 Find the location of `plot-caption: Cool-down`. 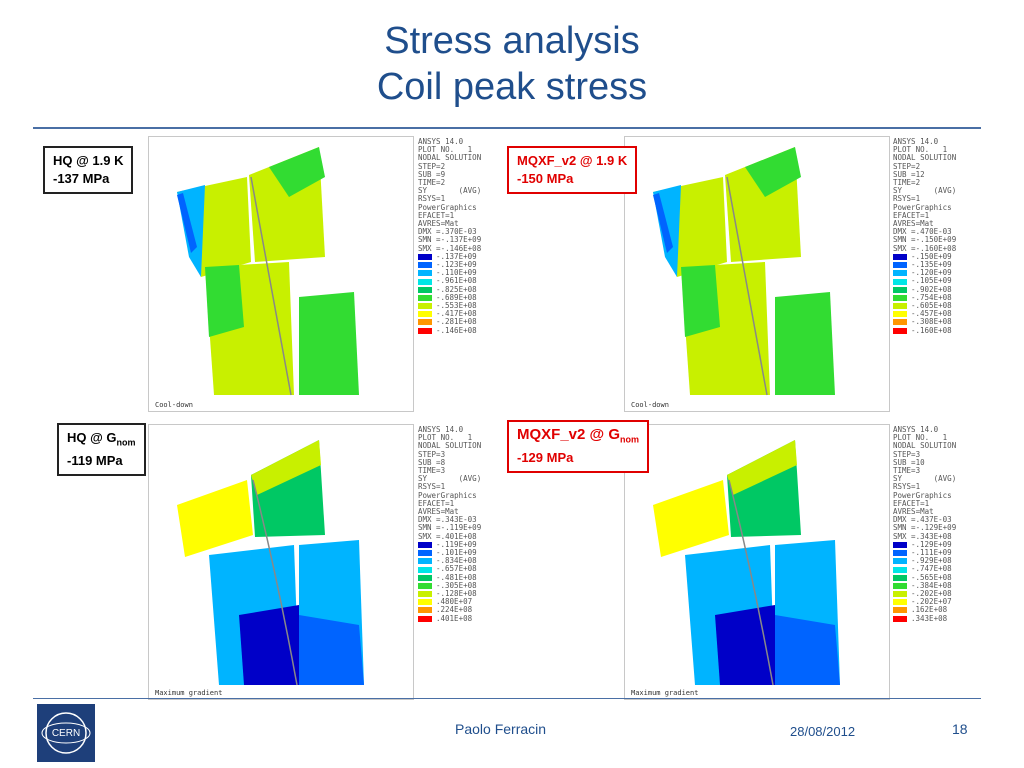

plot-caption: Cool-down is located at coordinates (650, 405).